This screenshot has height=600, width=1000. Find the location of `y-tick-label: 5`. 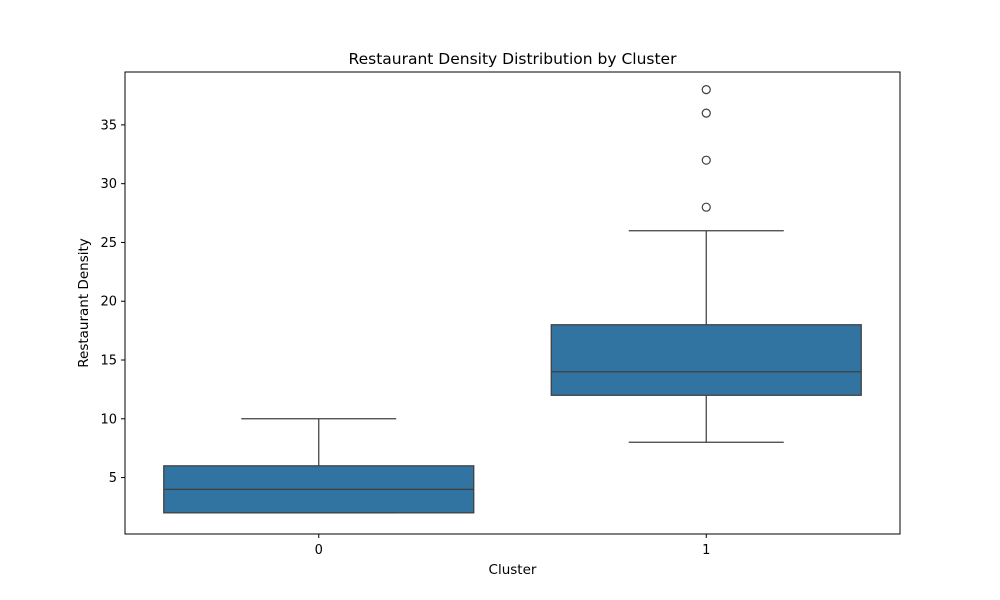

y-tick-label: 5 is located at coordinates (113, 478).